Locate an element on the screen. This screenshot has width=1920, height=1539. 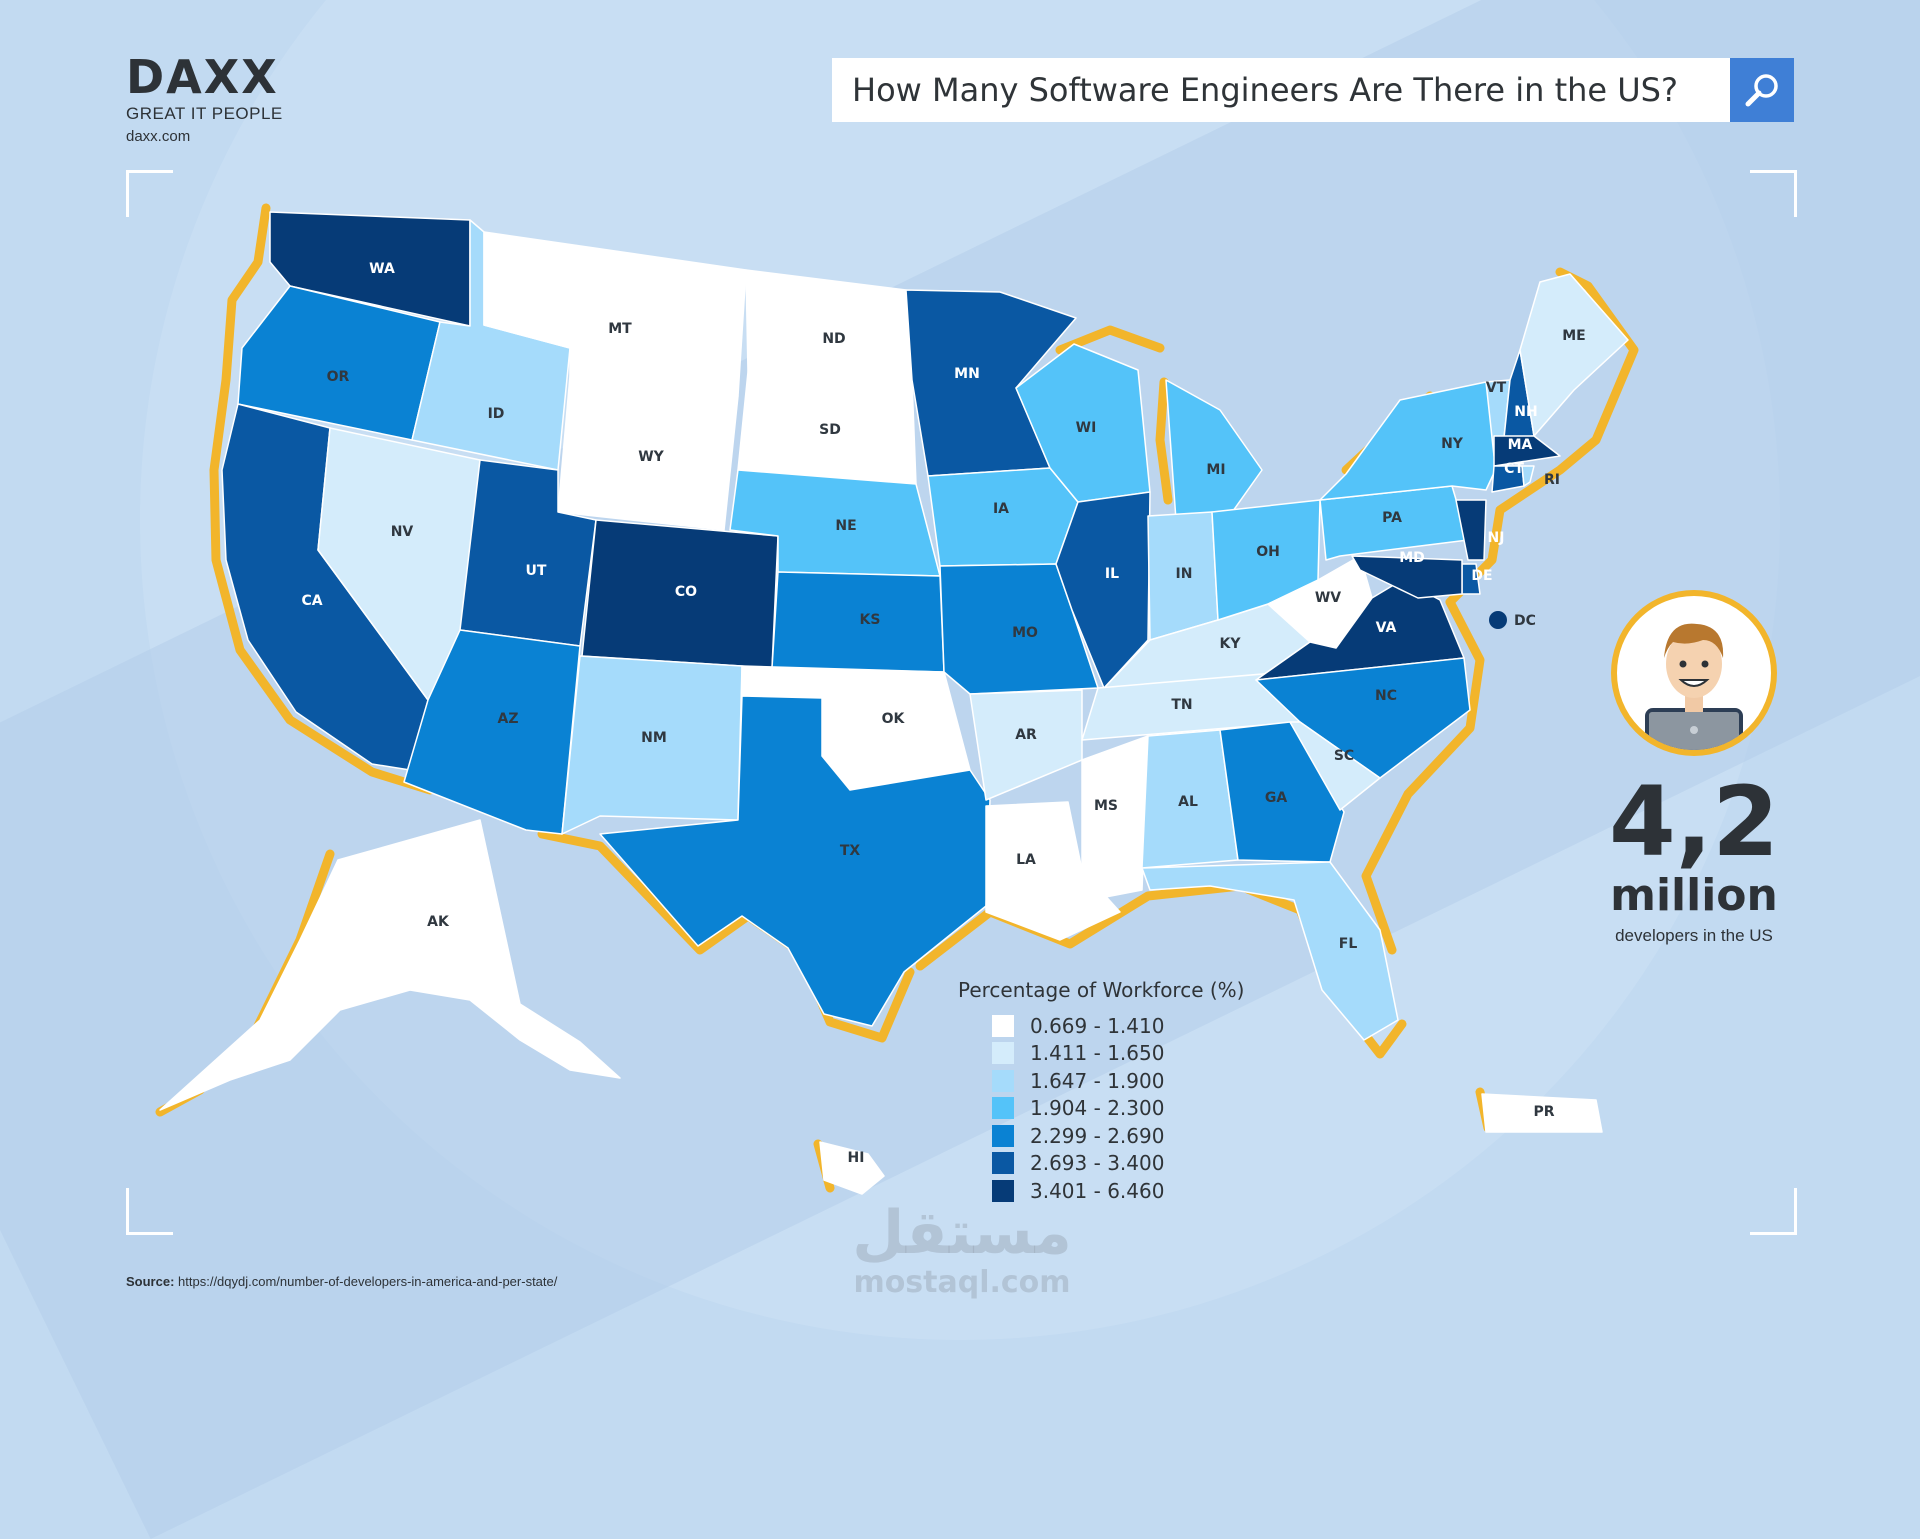
state-label-nh: NH is located at coordinates (1525, 412).